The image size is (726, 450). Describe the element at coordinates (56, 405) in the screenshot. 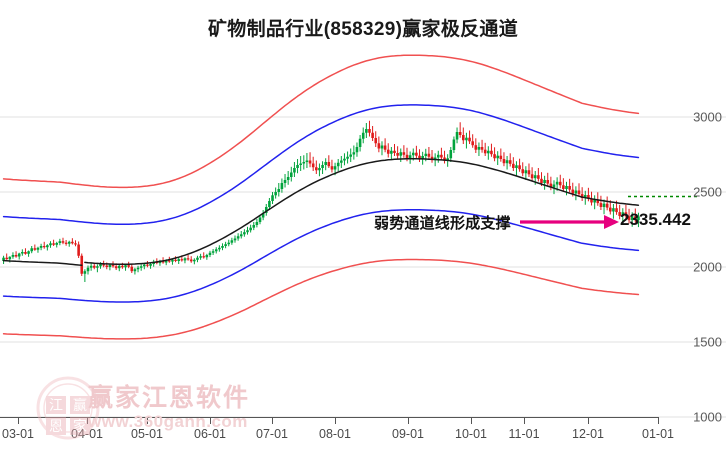

I see `seal-char-1: 江` at that location.